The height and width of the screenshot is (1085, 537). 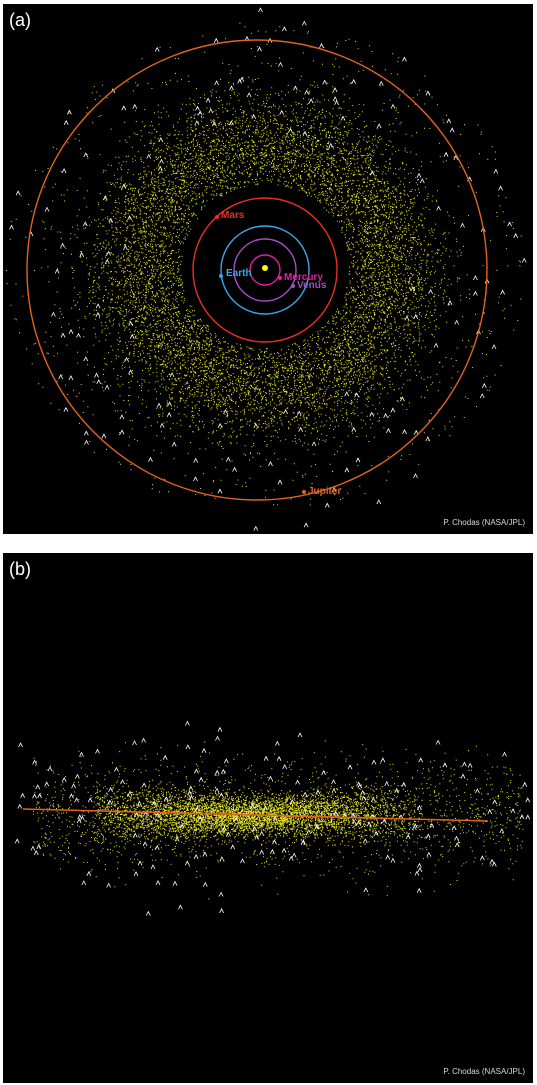 What do you see at coordinates (484, 522) in the screenshot?
I see `image-credit-a: P. Chodas (NASA/JPL)` at bounding box center [484, 522].